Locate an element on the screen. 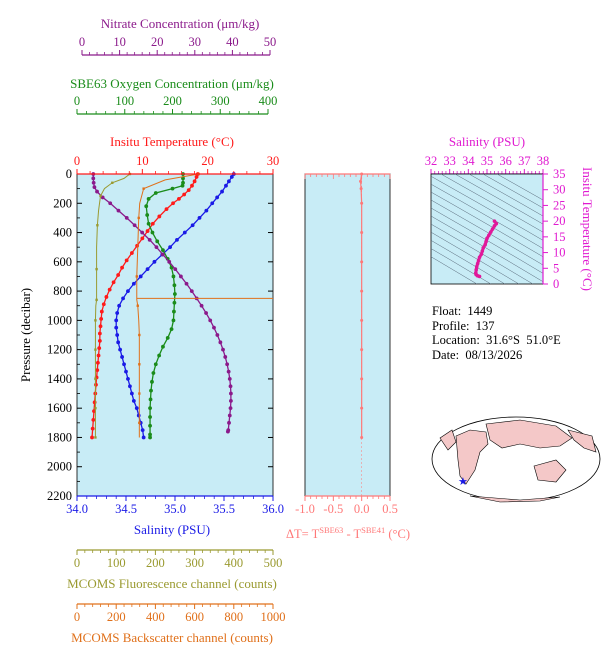 This screenshot has width=609, height=663. fluorescence-axis-label: MCOMS Fluorescence channel (counts) is located at coordinates (172, 583).